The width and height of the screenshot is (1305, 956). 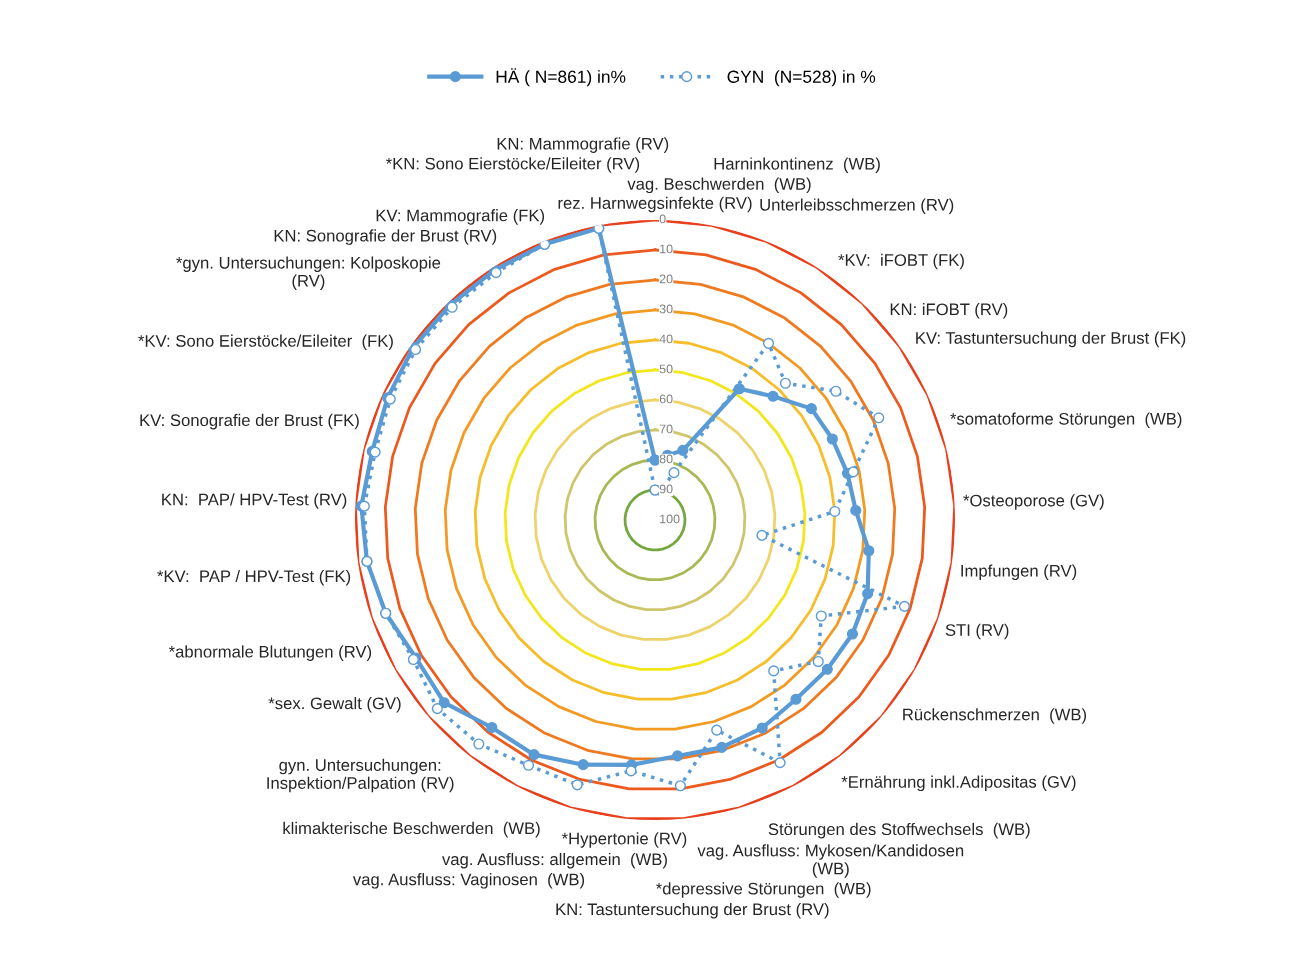 I want to click on spoke-label: *gyn. Untersuchungen: Kolposkopie (RV), so click(x=308, y=273).